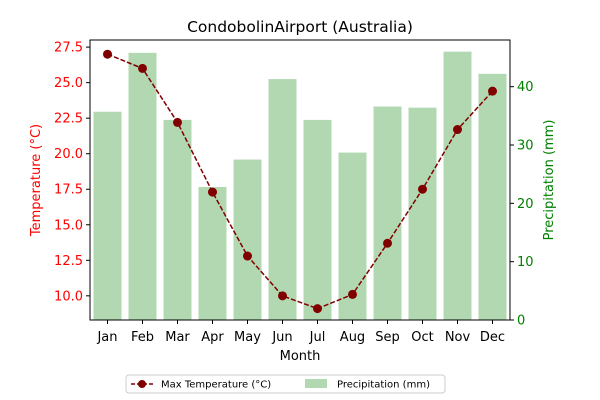 This screenshot has width=600, height=400. I want to click on x-tick-label: Nov, so click(458, 337).